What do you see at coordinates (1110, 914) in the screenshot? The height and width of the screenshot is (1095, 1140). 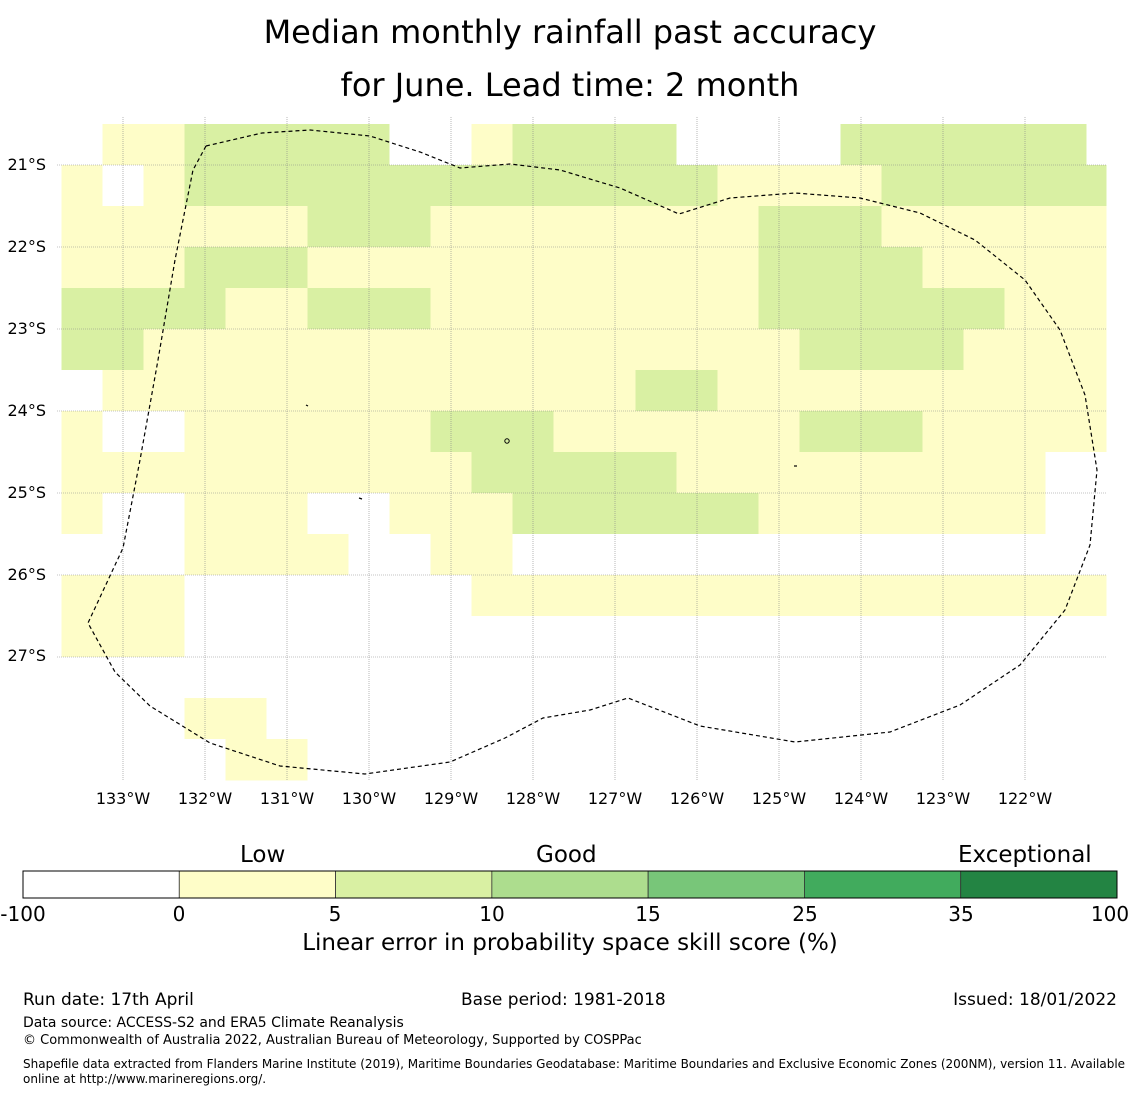 I see `colorbar-tick: 100` at bounding box center [1110, 914].